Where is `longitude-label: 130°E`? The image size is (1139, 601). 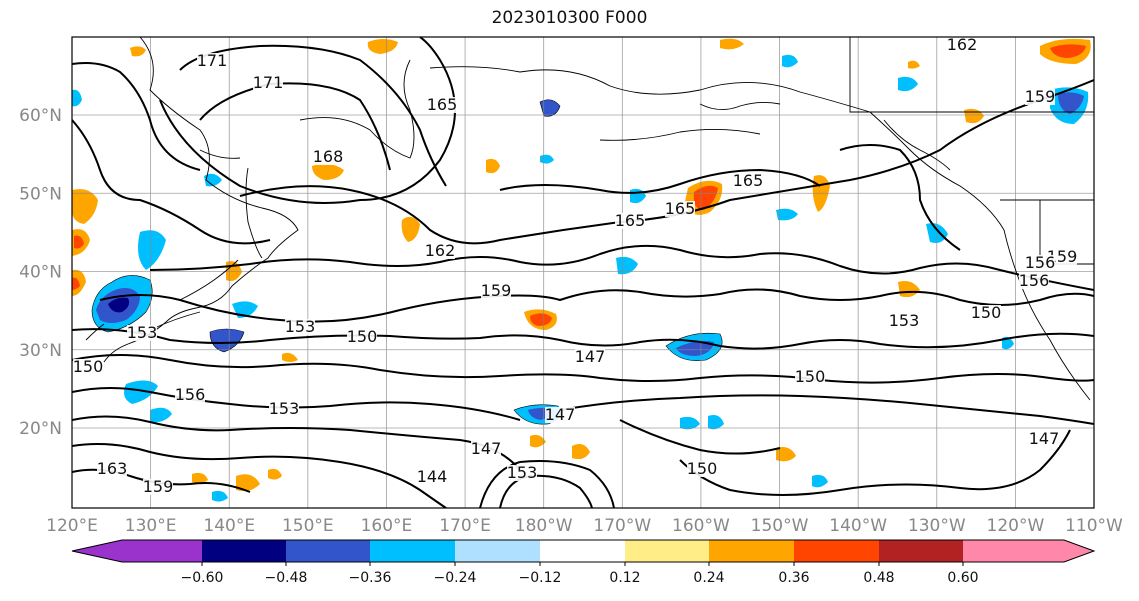 longitude-label: 130°E is located at coordinates (151, 526).